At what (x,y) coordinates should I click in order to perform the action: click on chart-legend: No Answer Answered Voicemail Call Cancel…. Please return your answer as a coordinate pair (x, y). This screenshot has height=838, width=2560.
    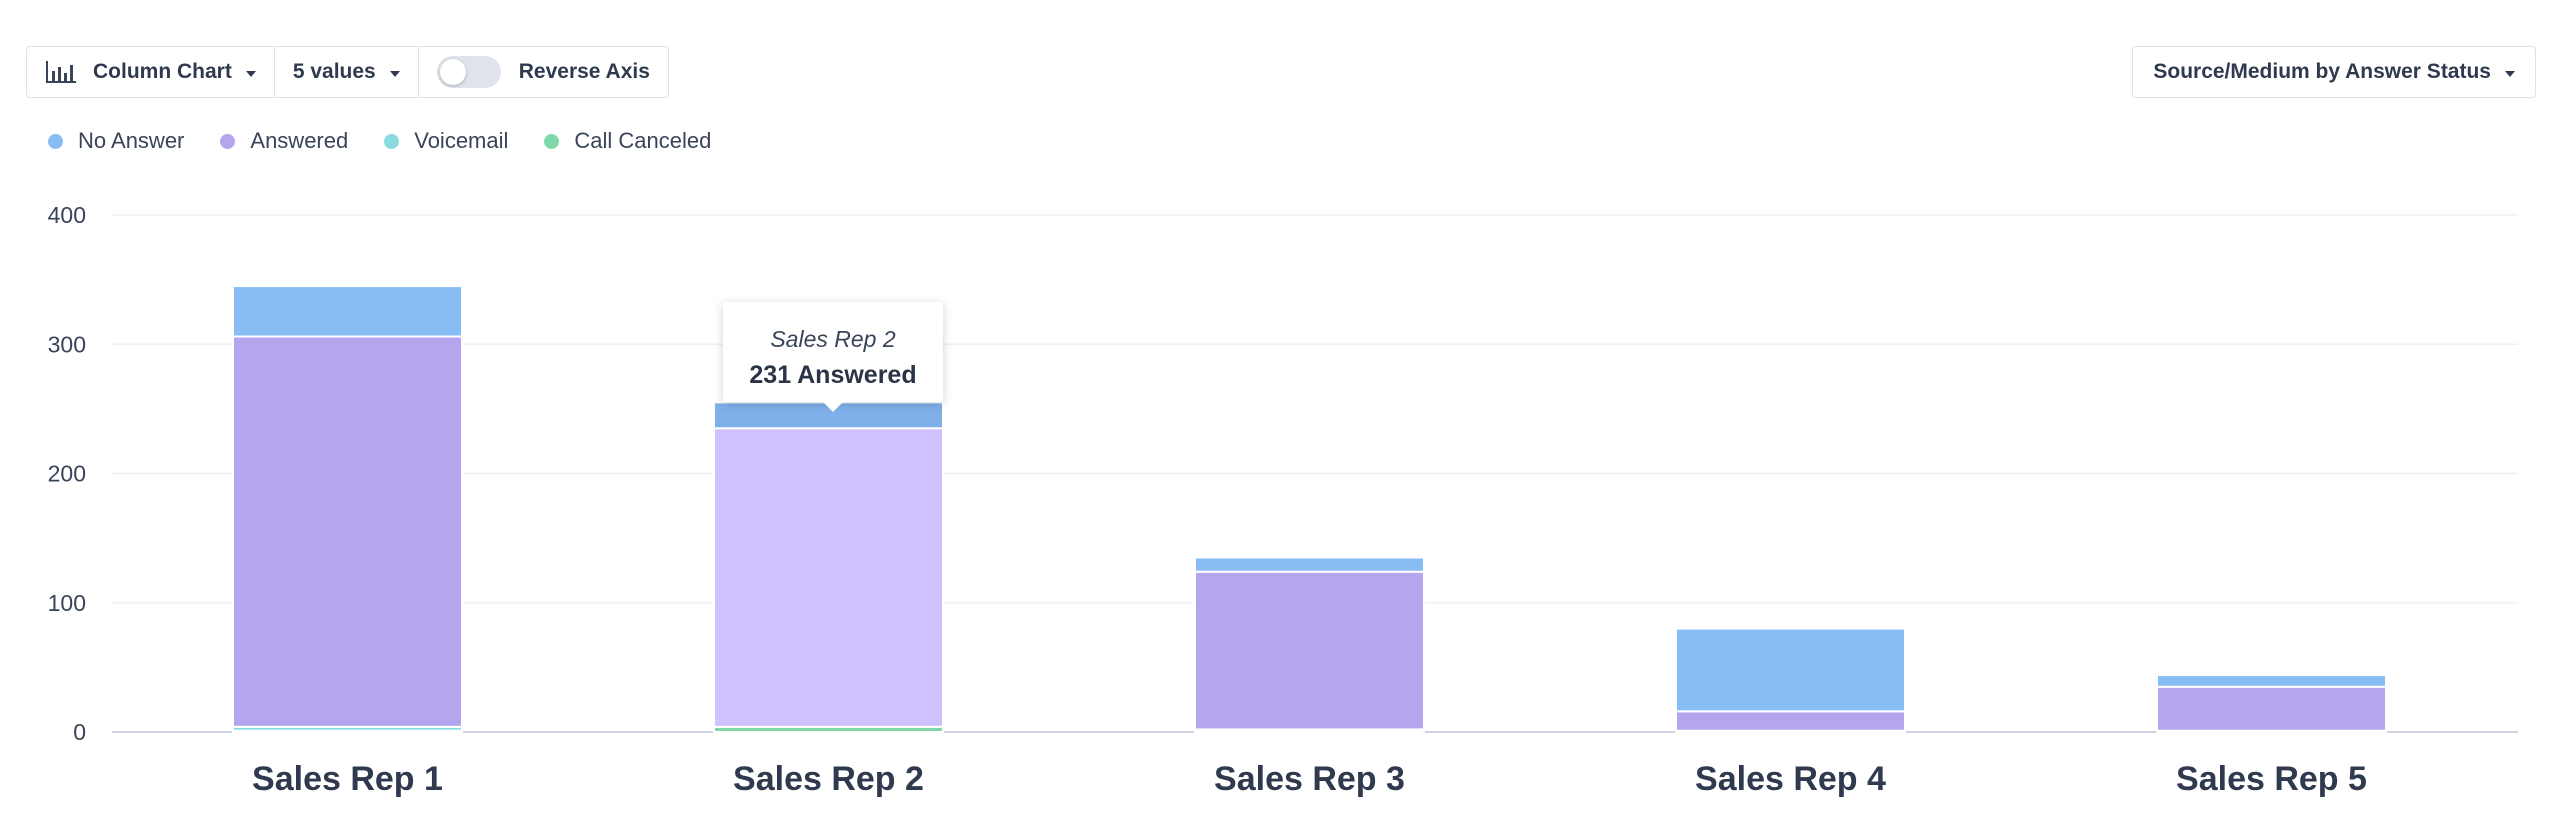
    Looking at the image, I should click on (397, 141).